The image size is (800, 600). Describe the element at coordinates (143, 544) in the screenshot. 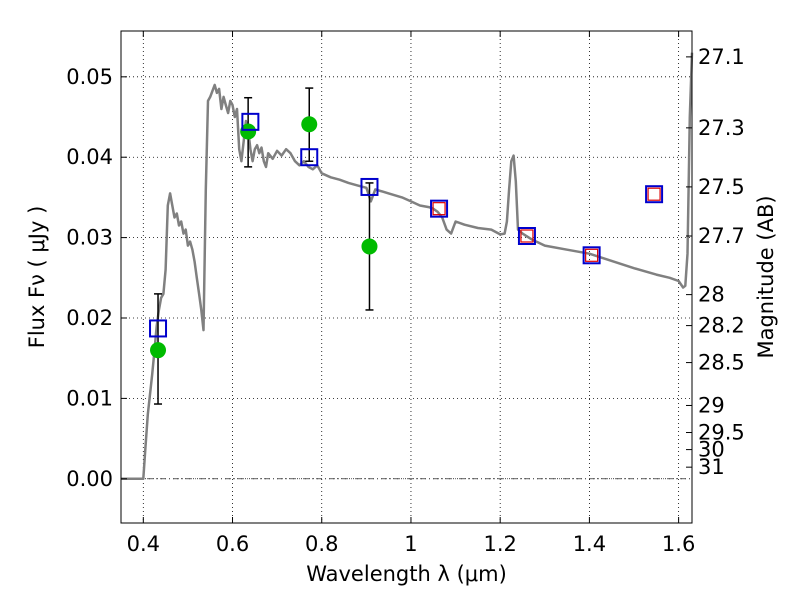

I see `x-tick-label: 0.4` at that location.